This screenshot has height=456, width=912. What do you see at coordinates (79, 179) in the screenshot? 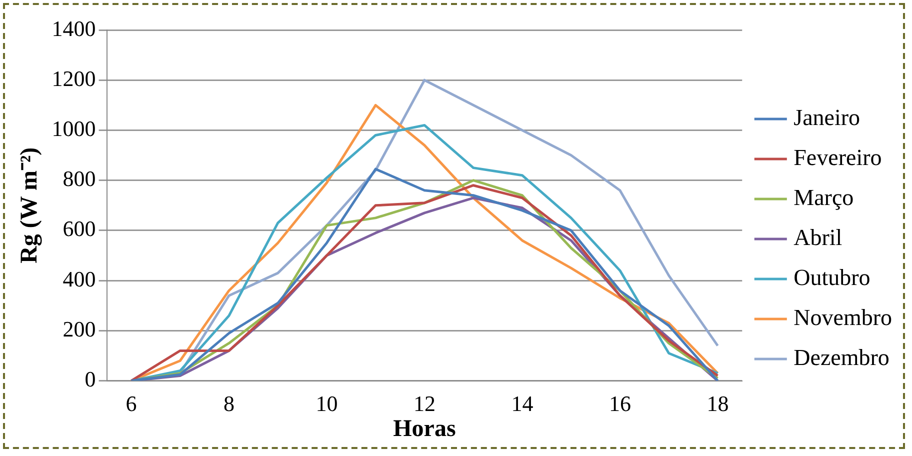
I see `y-tick-label: 800` at bounding box center [79, 179].